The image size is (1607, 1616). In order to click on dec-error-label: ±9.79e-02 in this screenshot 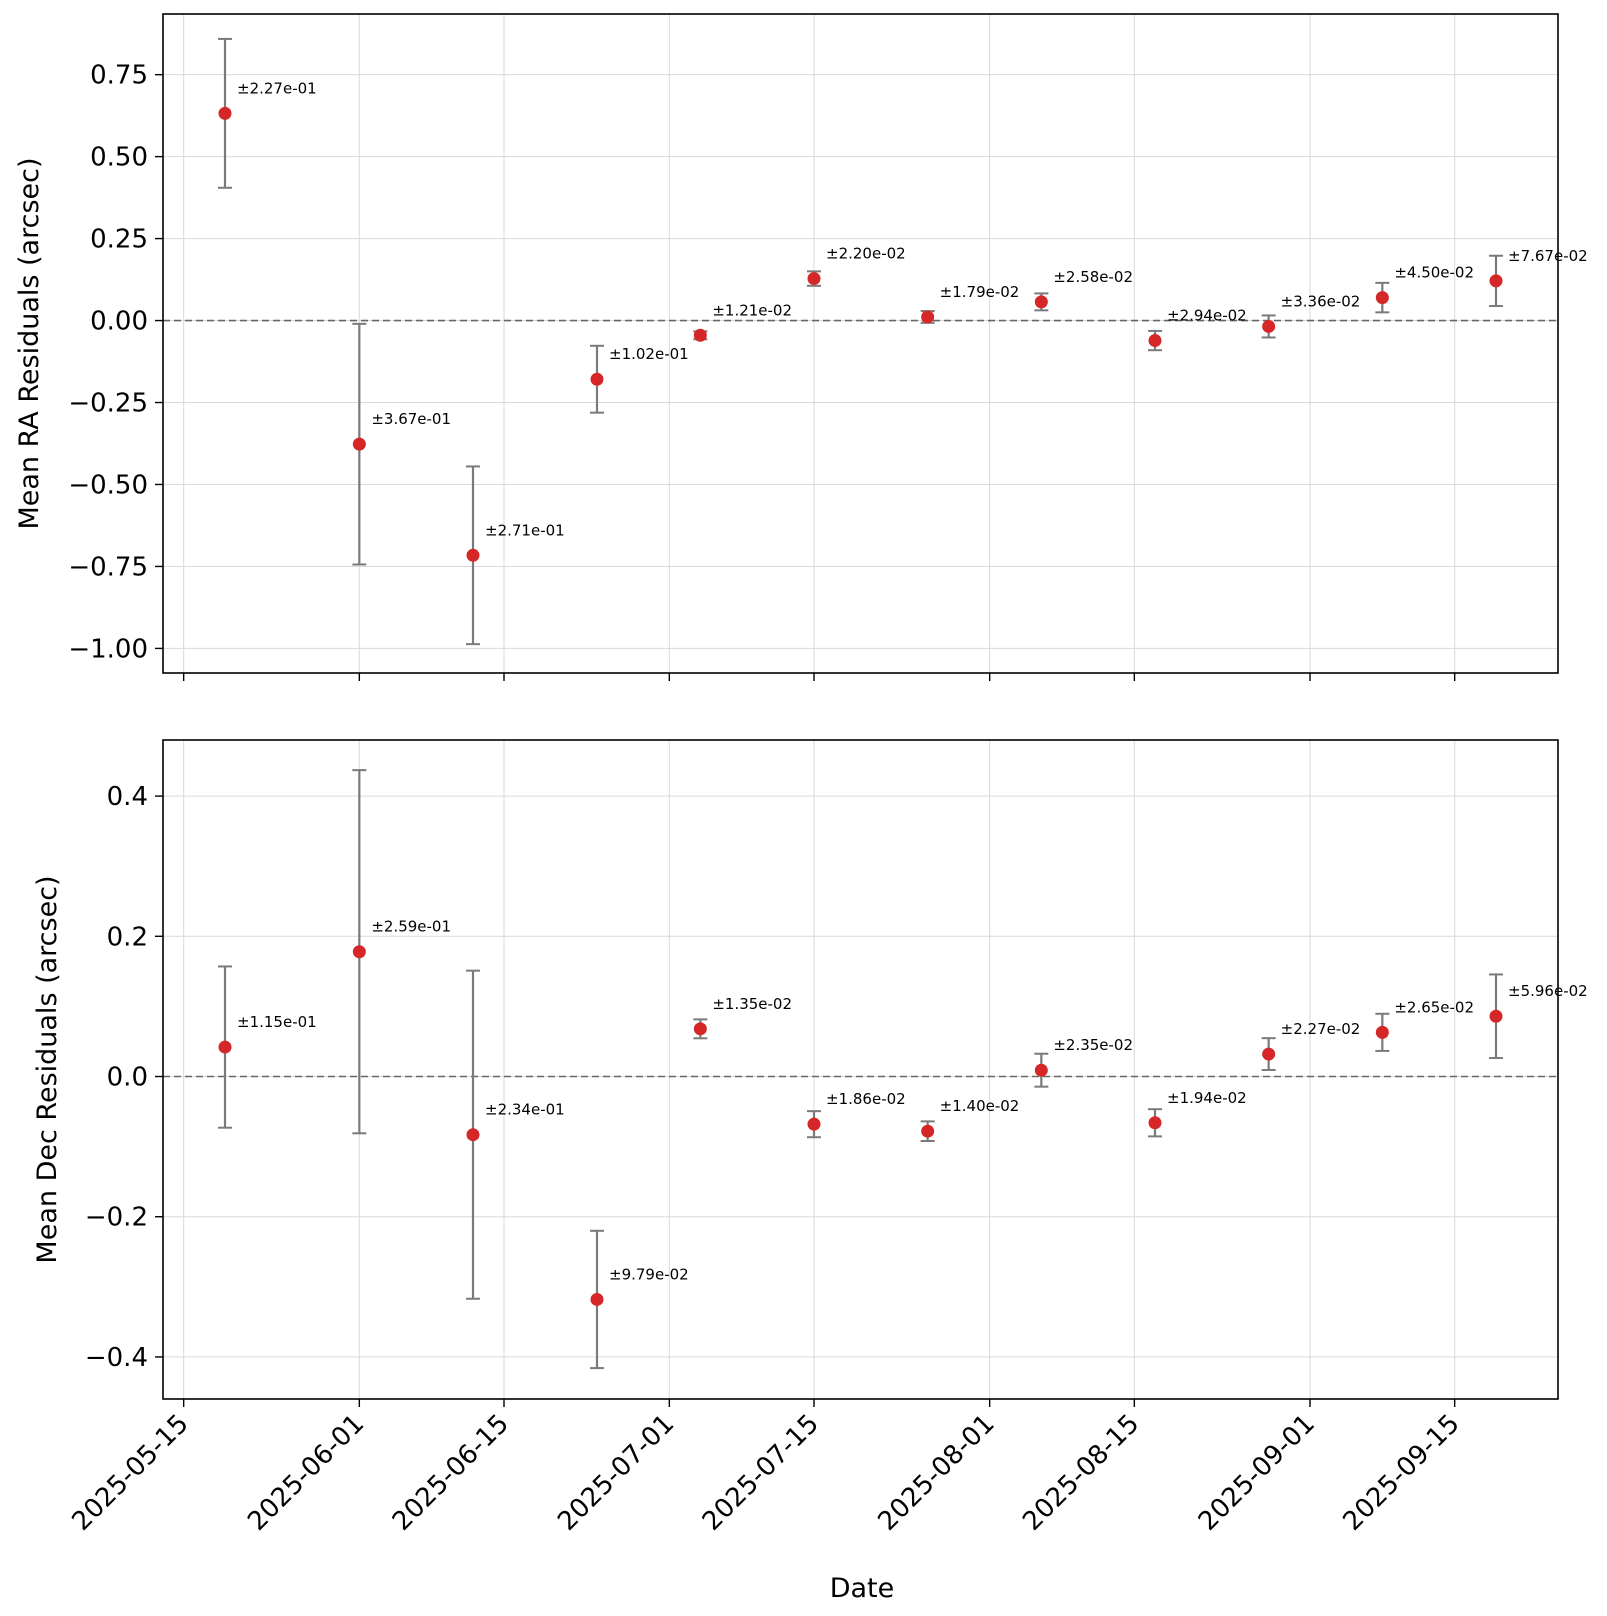, I will do `click(649, 1274)`.